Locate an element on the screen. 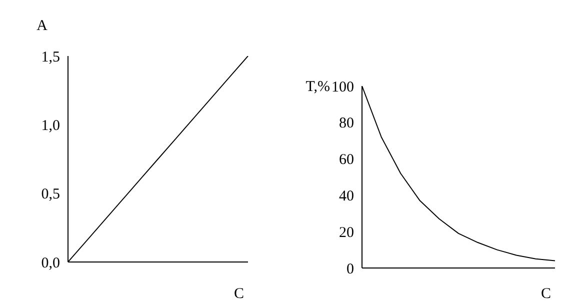 This screenshot has height=302, width=583. y-tick-label: 60 is located at coordinates (346, 160).